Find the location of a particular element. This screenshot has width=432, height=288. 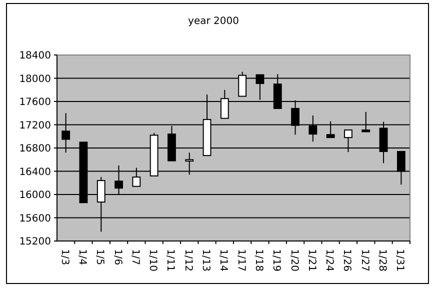

x-tick-label: 1/7 is located at coordinates (134, 257).